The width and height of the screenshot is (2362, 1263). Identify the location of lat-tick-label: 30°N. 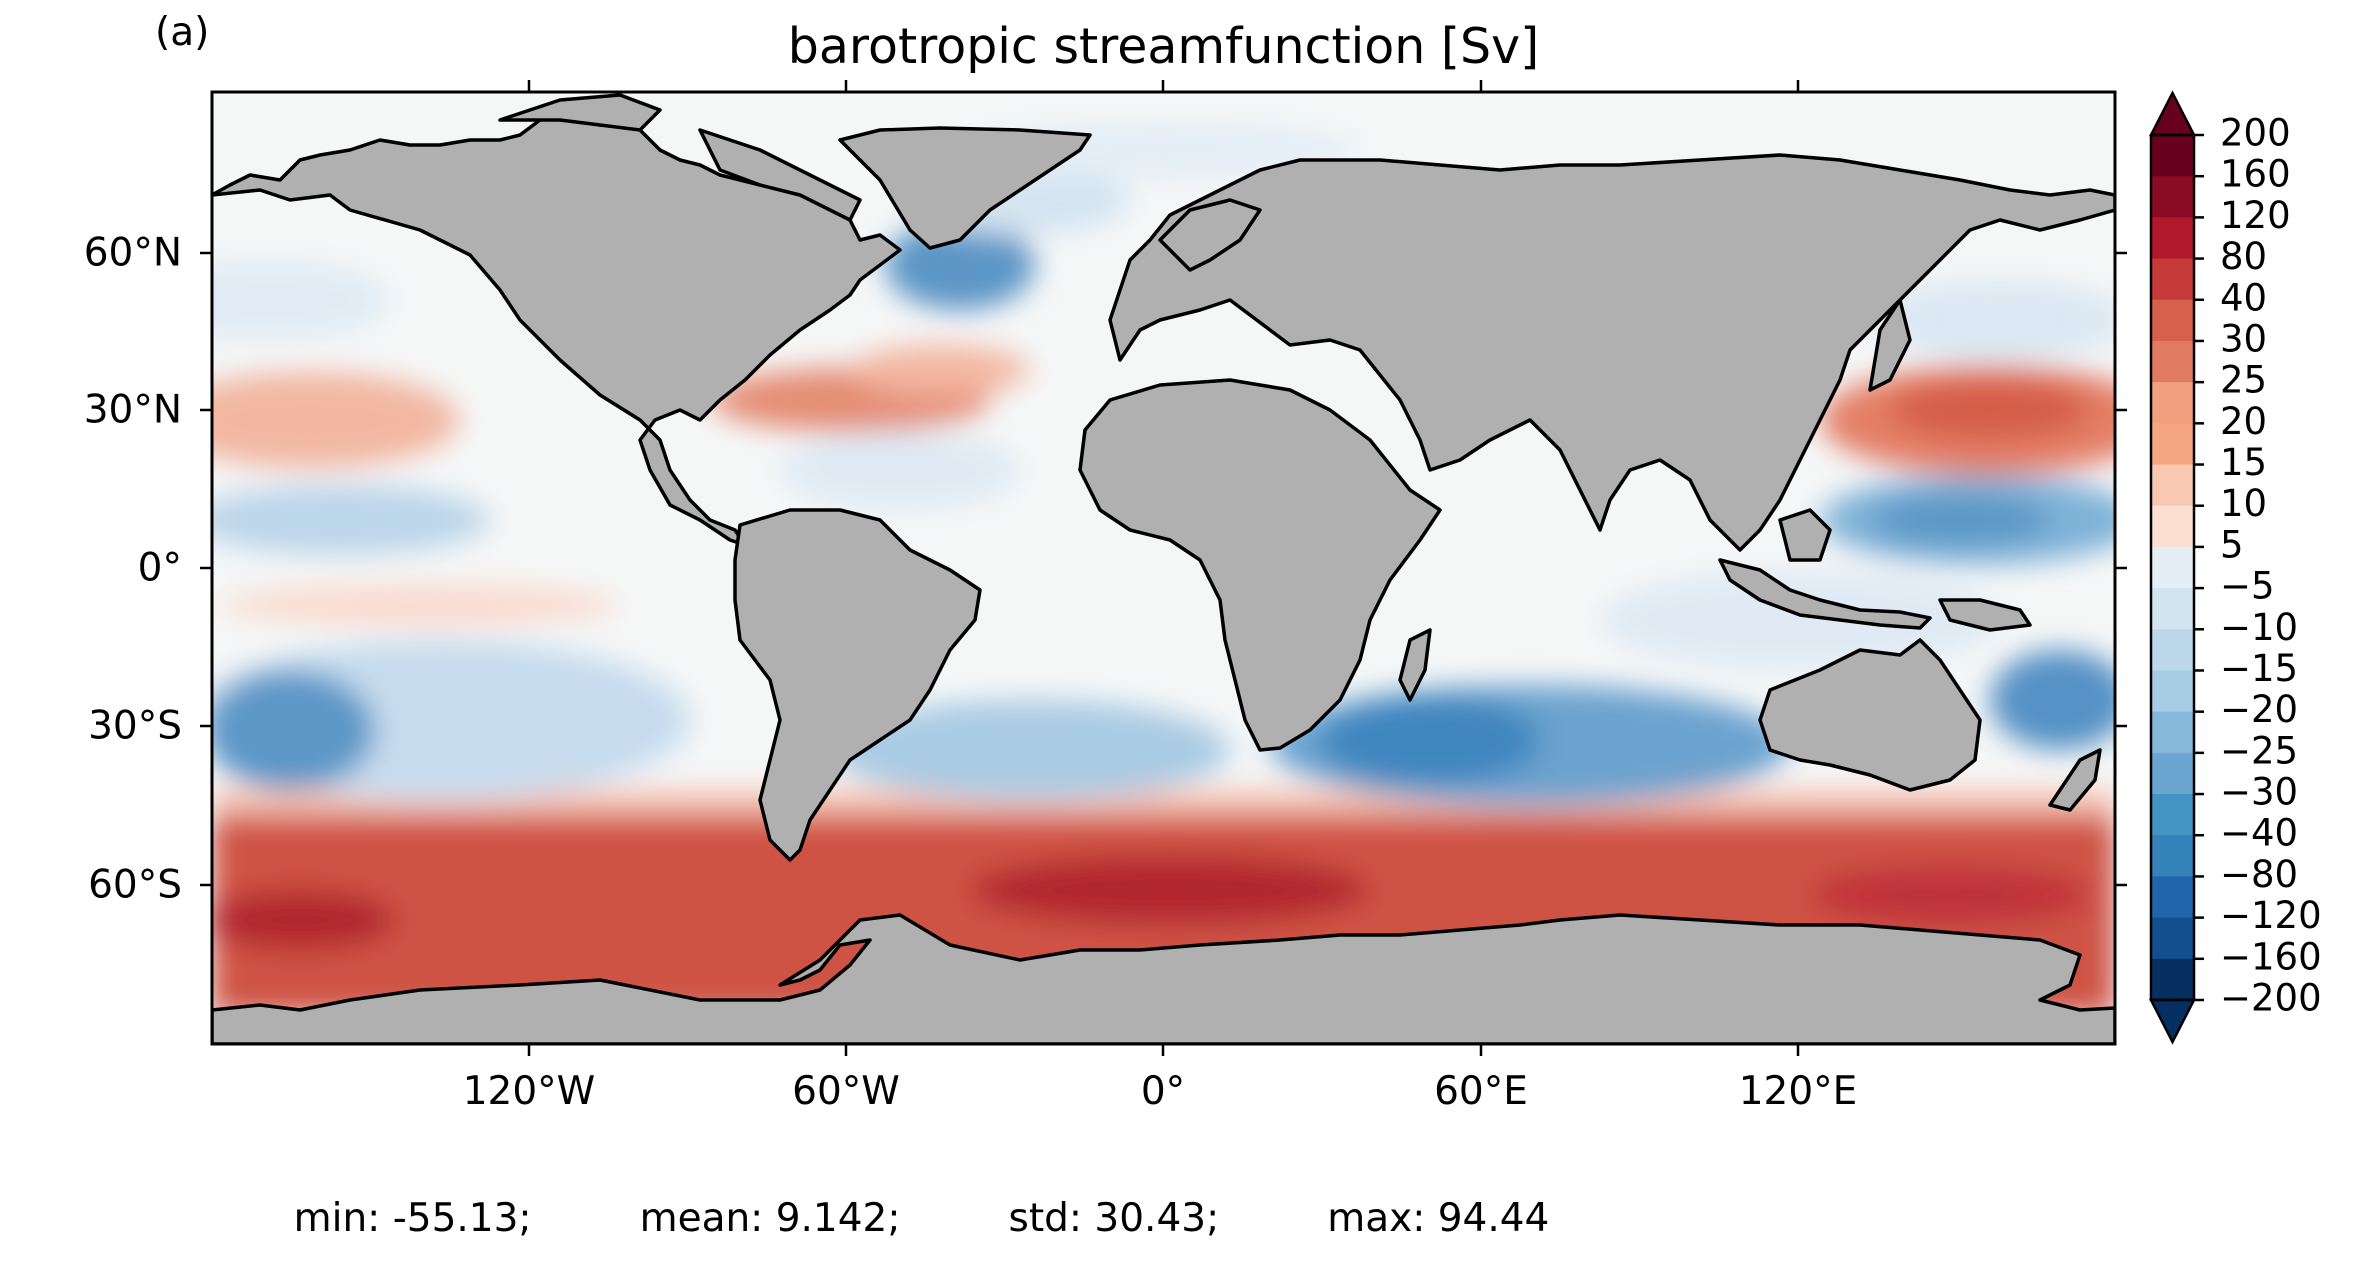
(133, 410).